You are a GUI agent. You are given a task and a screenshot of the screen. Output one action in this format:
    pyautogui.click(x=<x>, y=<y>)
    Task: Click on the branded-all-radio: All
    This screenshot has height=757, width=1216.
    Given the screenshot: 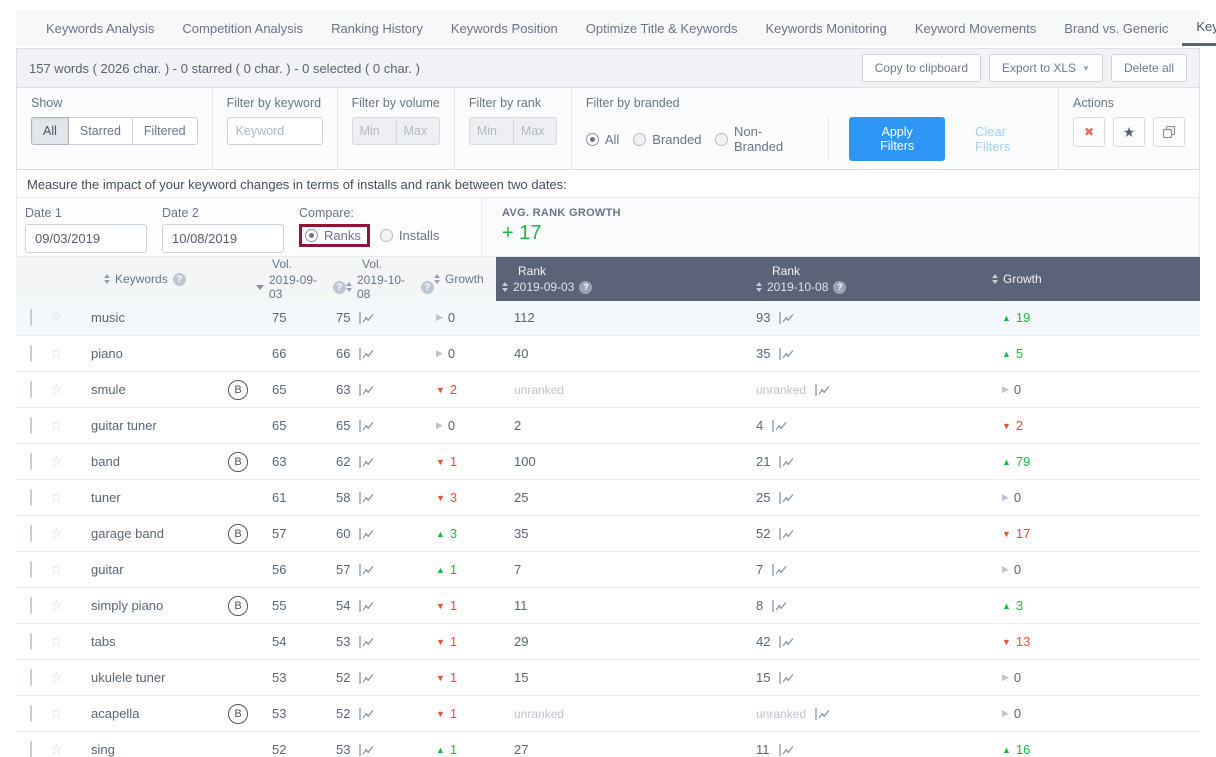 What is the action you would take?
    pyautogui.click(x=602, y=139)
    